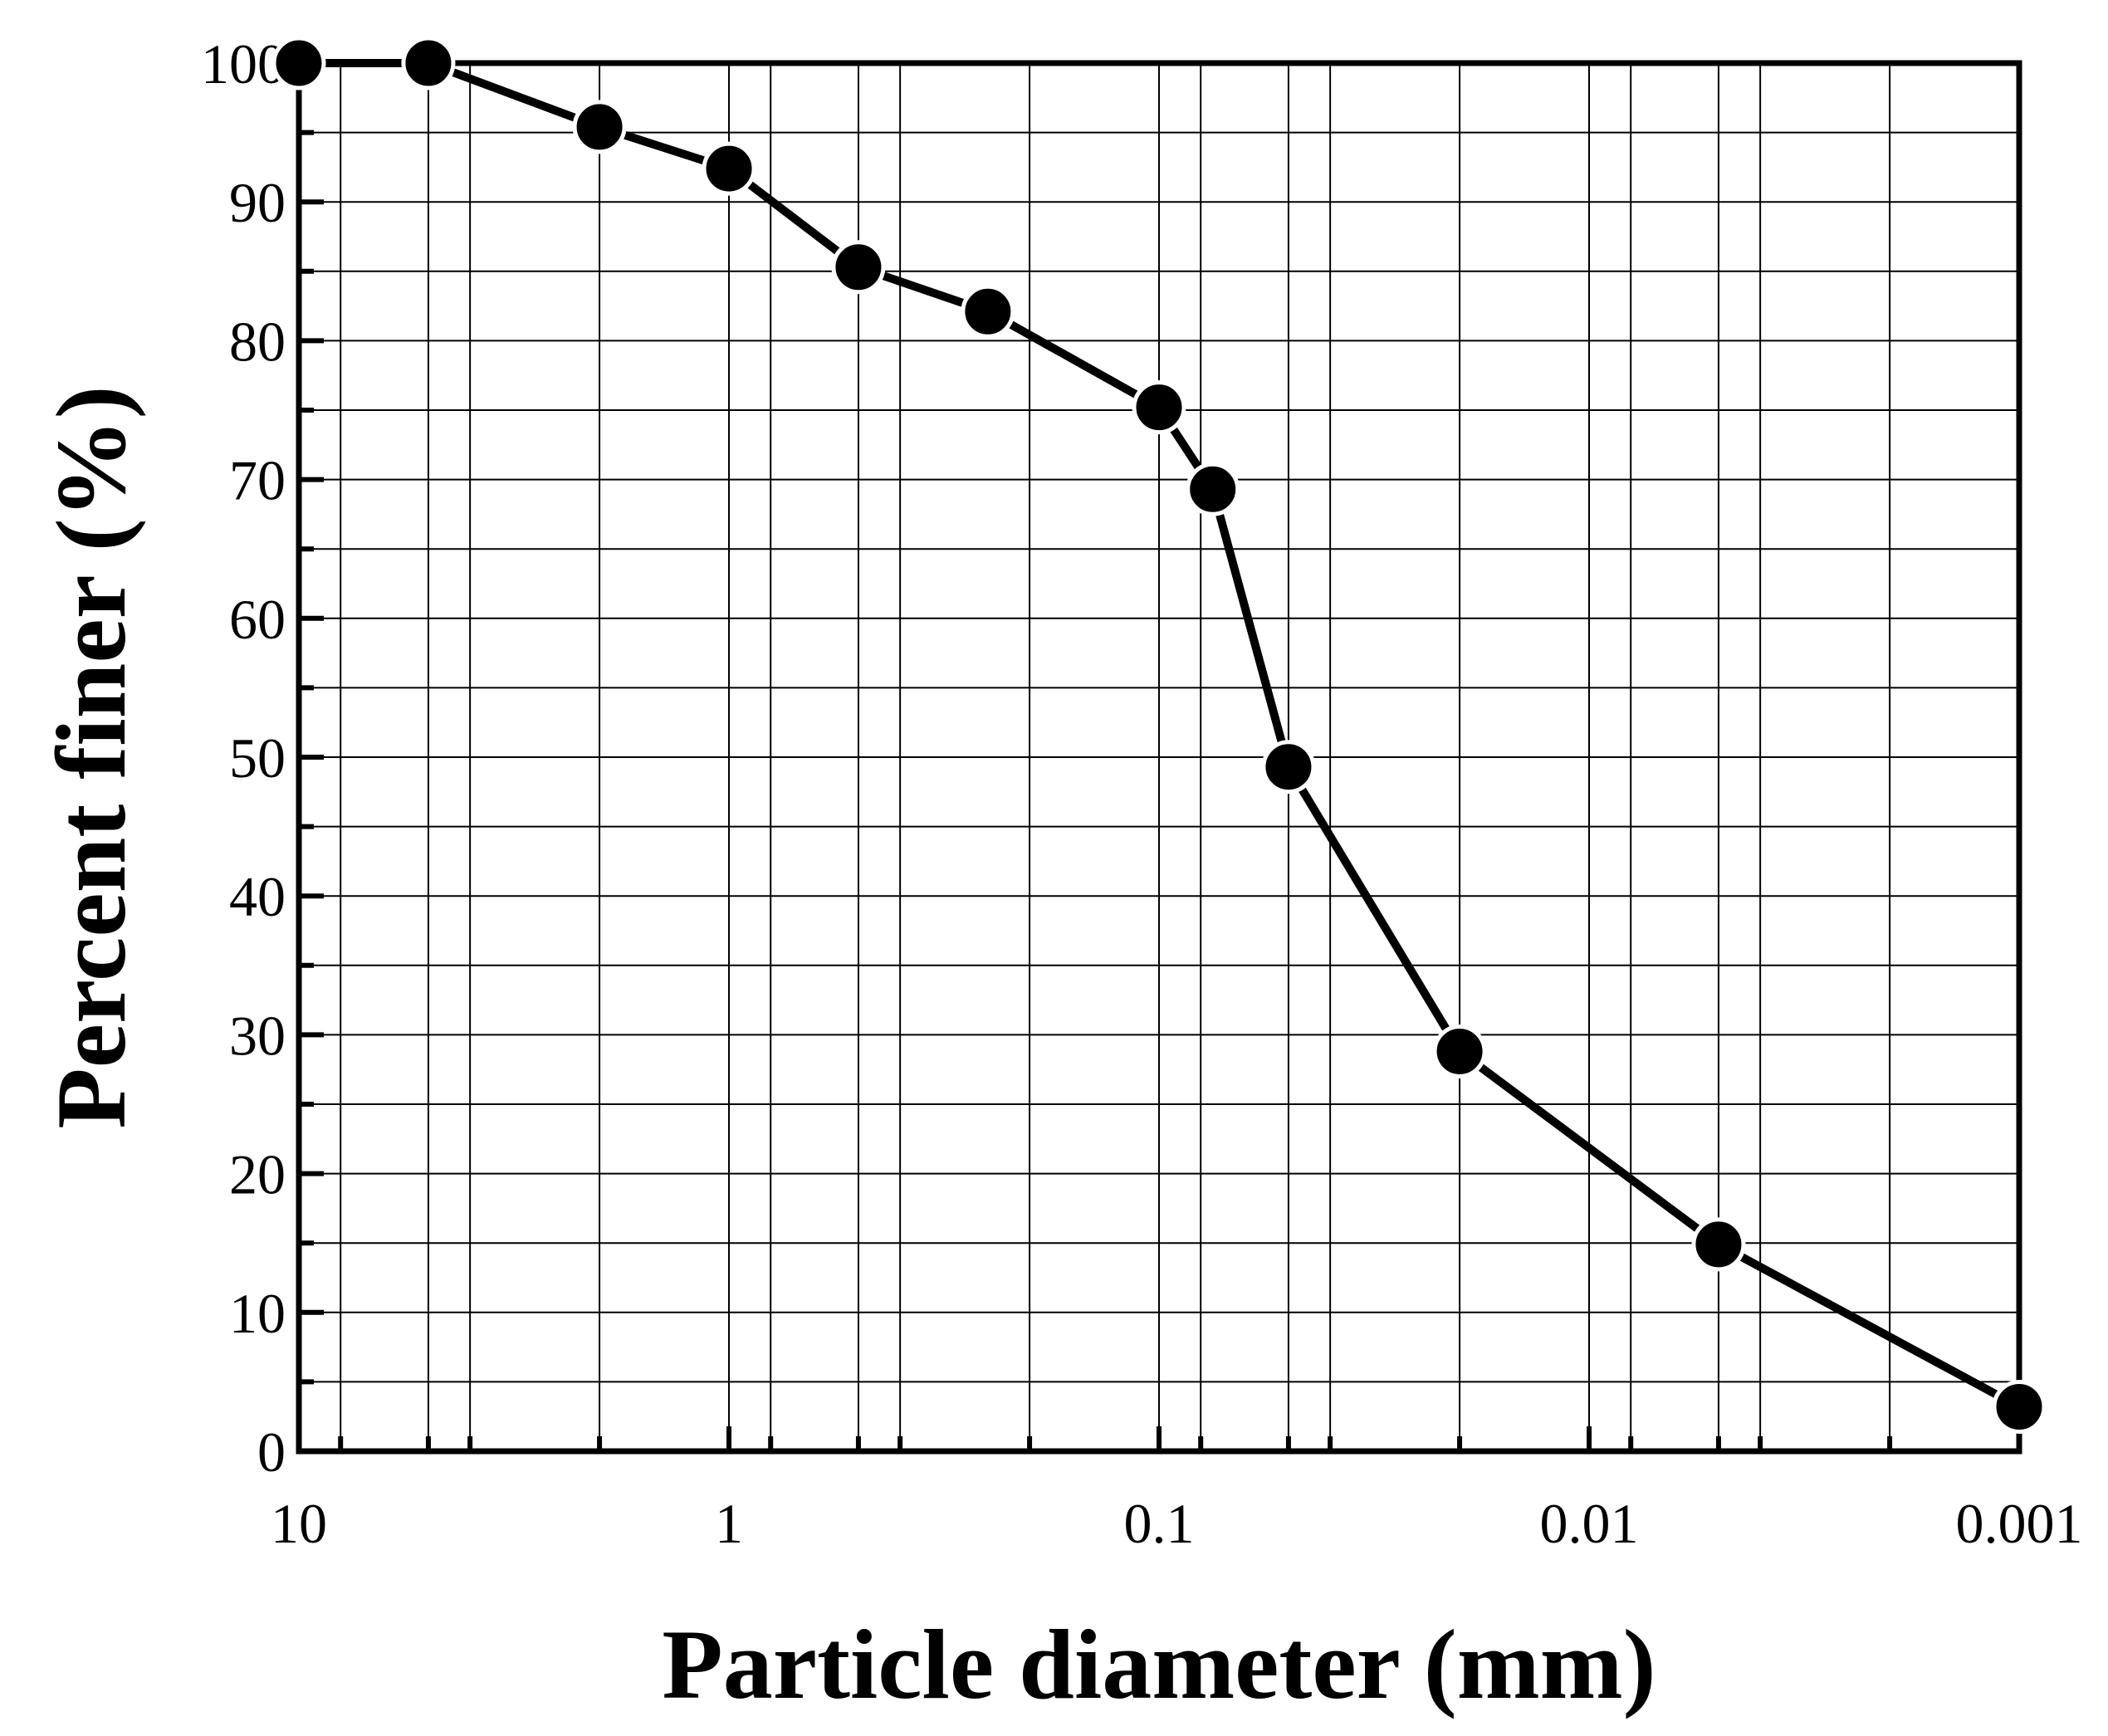 The image size is (2108, 1736). I want to click on y-tick-label: 70, so click(257, 480).